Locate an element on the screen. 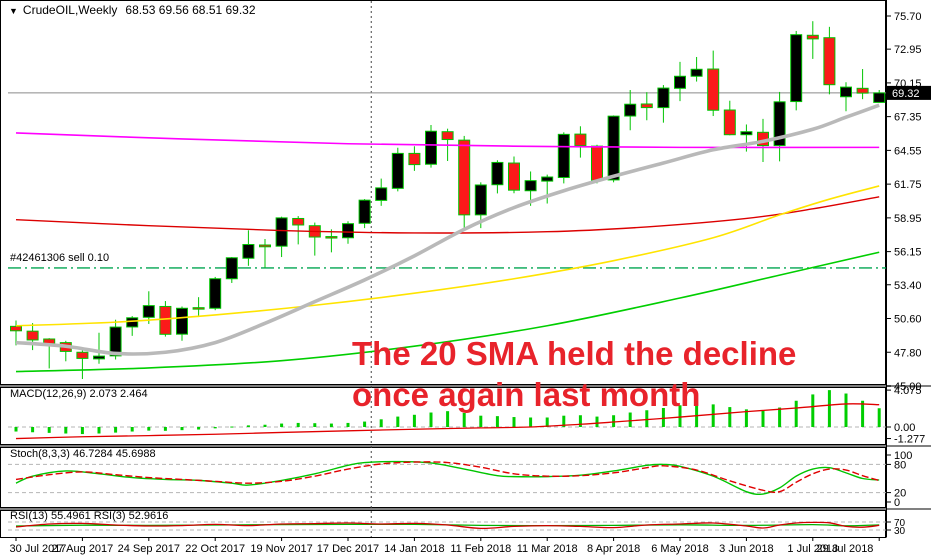 The width and height of the screenshot is (931, 559). macd-signal-line is located at coordinates (447, 421).